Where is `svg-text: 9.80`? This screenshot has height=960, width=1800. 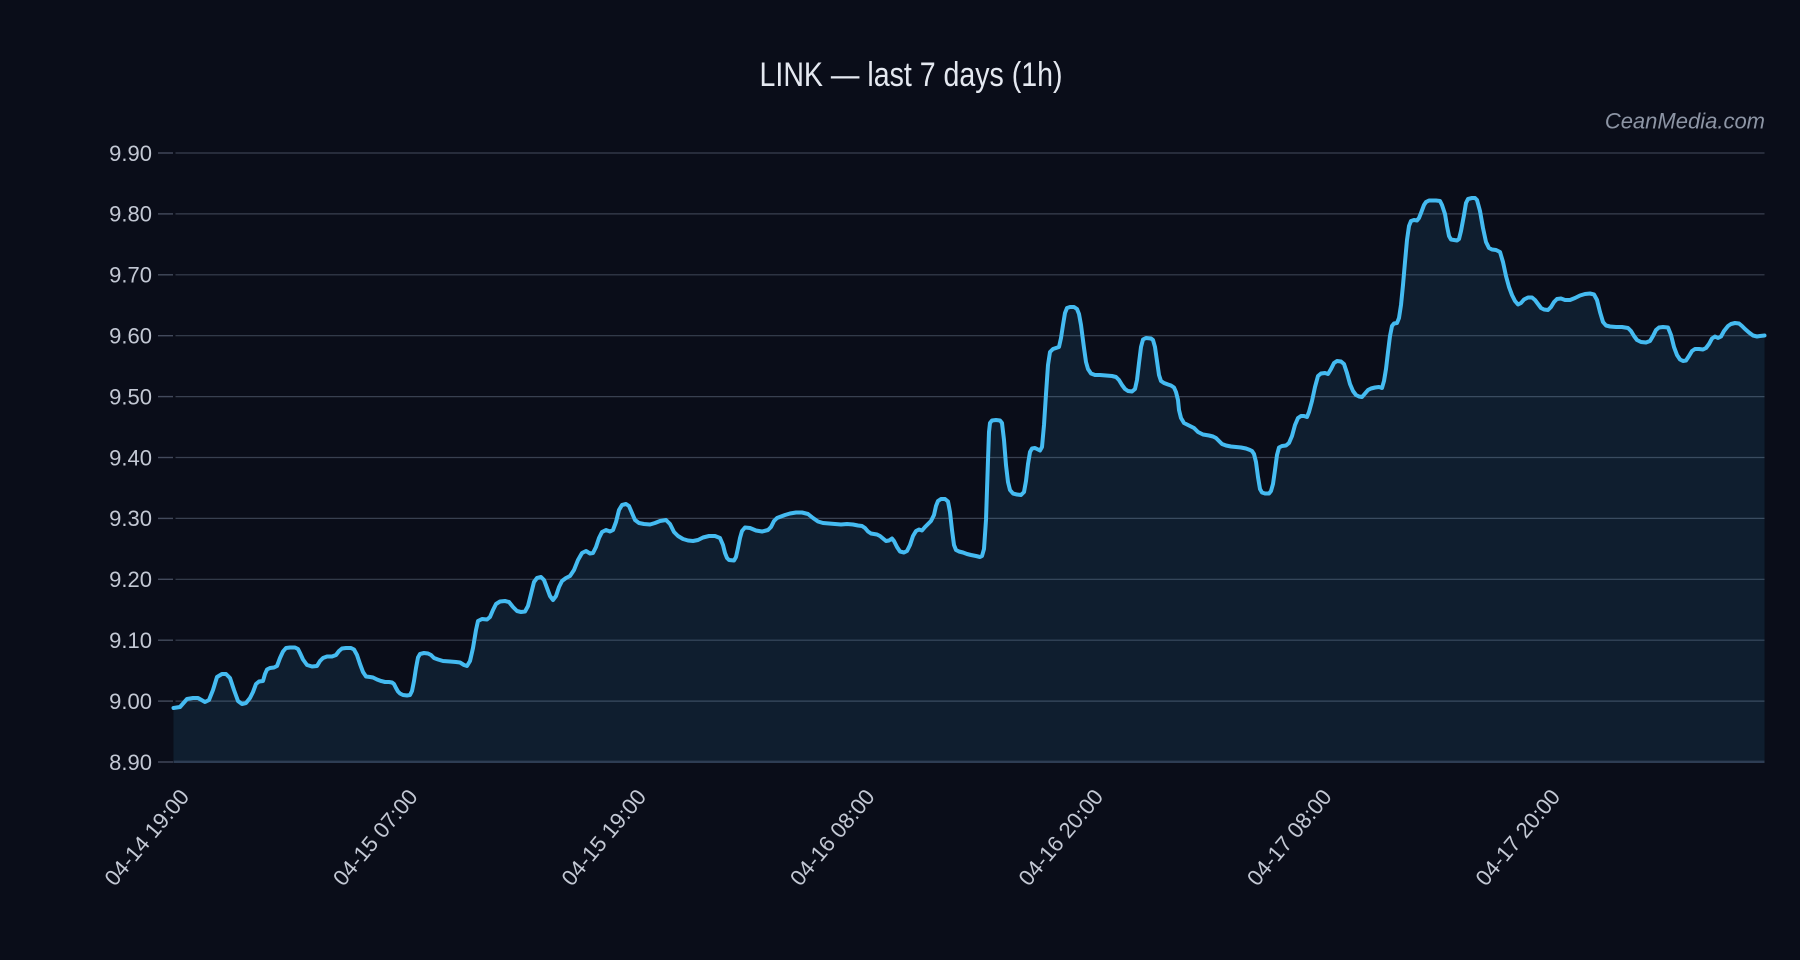 svg-text: 9.80 is located at coordinates (130, 214).